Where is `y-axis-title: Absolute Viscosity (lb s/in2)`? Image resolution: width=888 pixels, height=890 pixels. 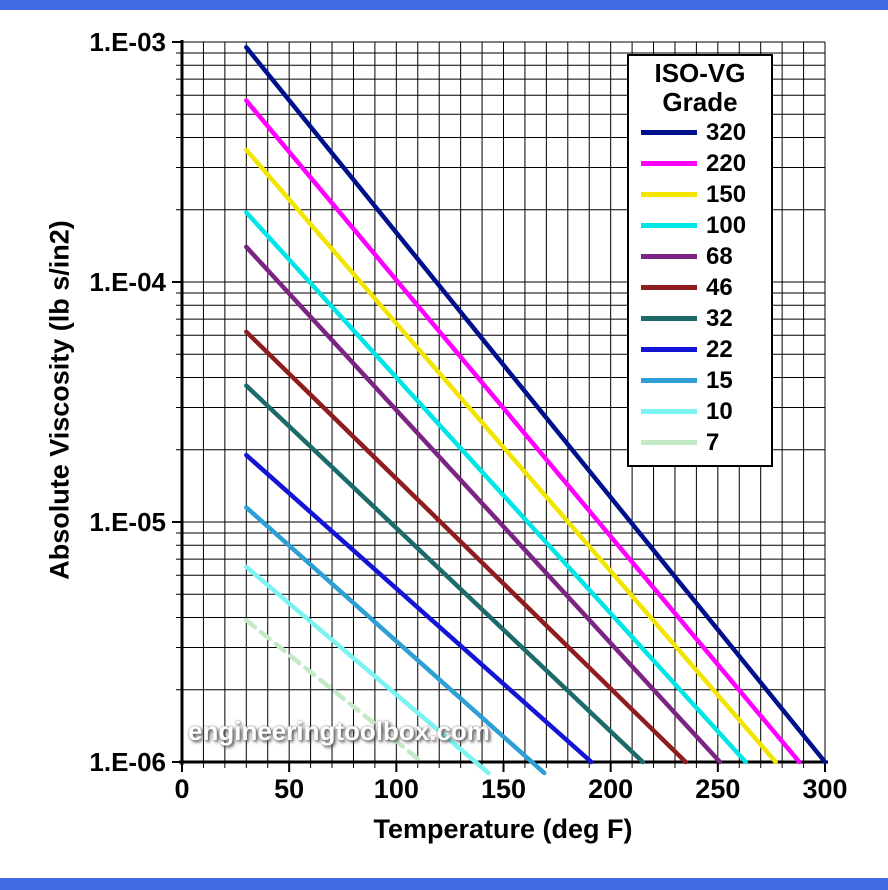 y-axis-title: Absolute Viscosity (lb s/in2) is located at coordinates (59, 400).